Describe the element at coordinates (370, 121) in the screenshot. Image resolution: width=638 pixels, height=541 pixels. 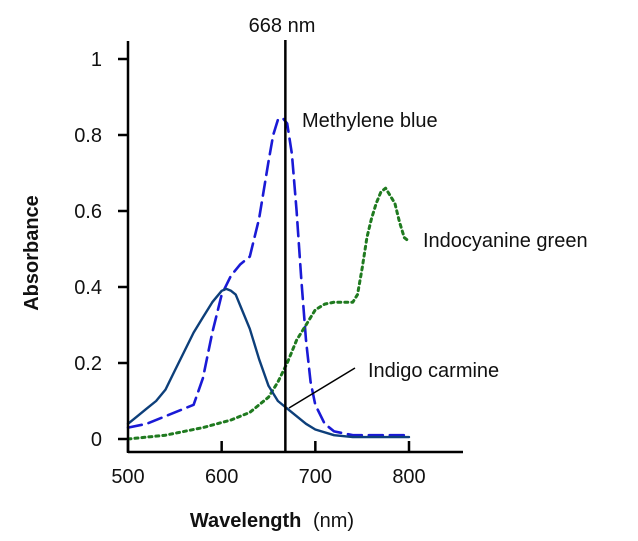
I see `series-label-methylene-blue: Methylene blue` at that location.